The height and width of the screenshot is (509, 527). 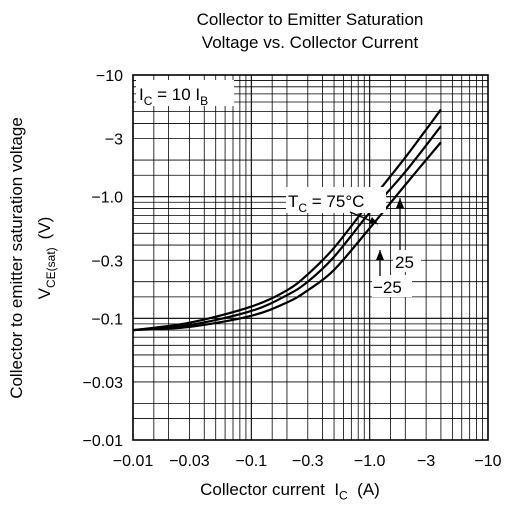 I want to click on label-minus25-bg, so click(x=392, y=286).